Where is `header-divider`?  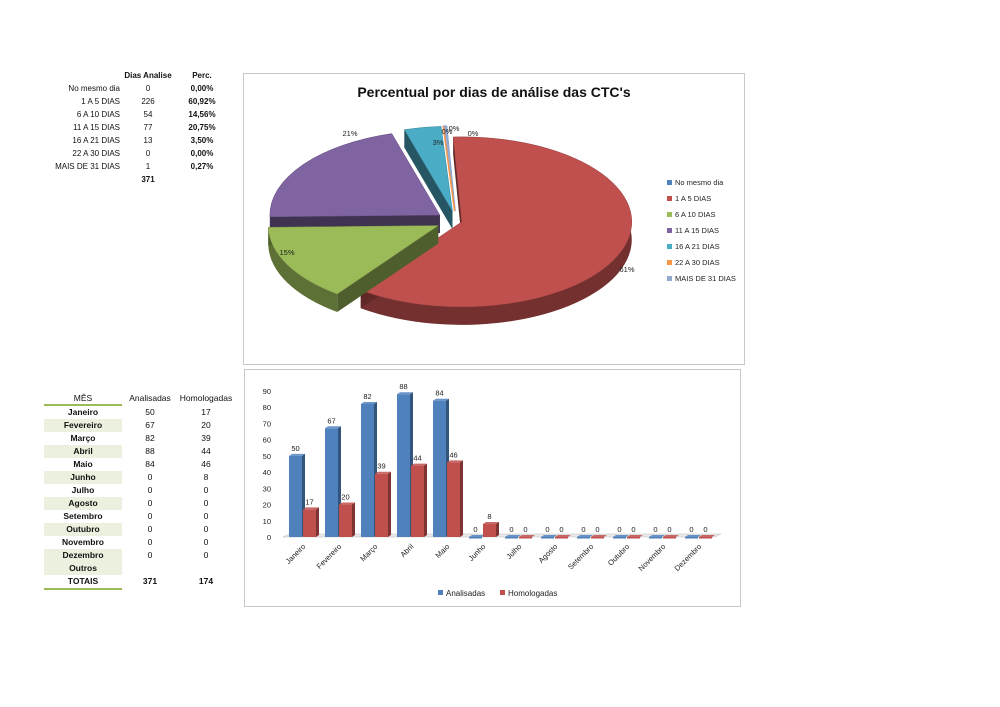
header-divider is located at coordinates (83, 405).